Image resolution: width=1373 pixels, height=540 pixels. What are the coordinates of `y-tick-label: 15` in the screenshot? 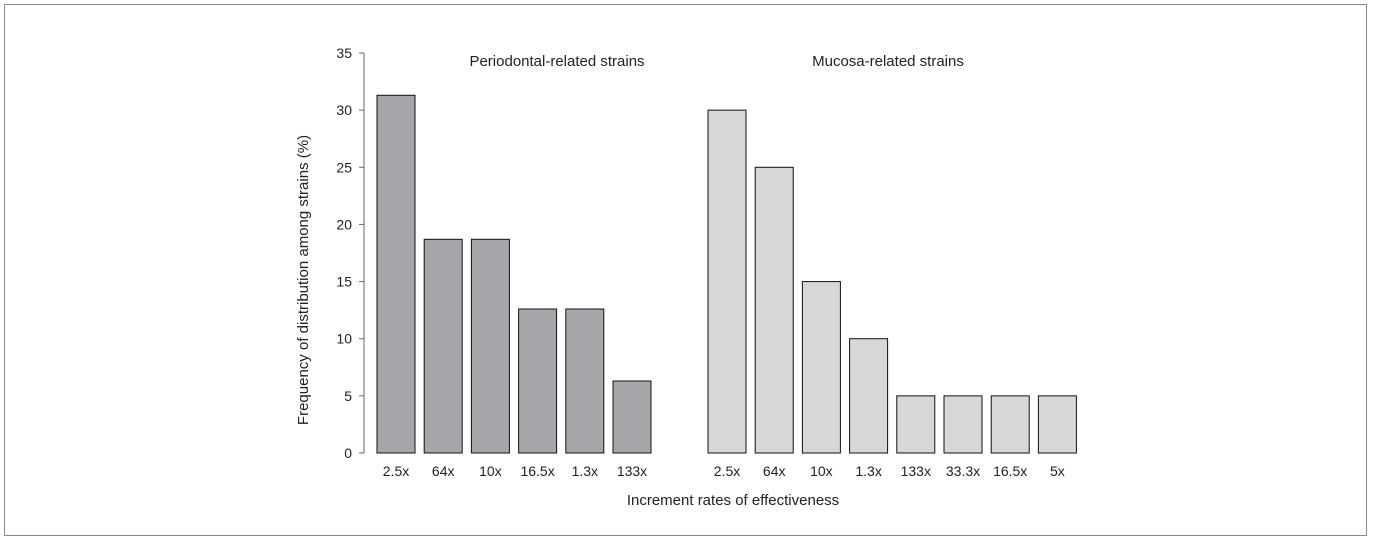 It's located at (344, 282).